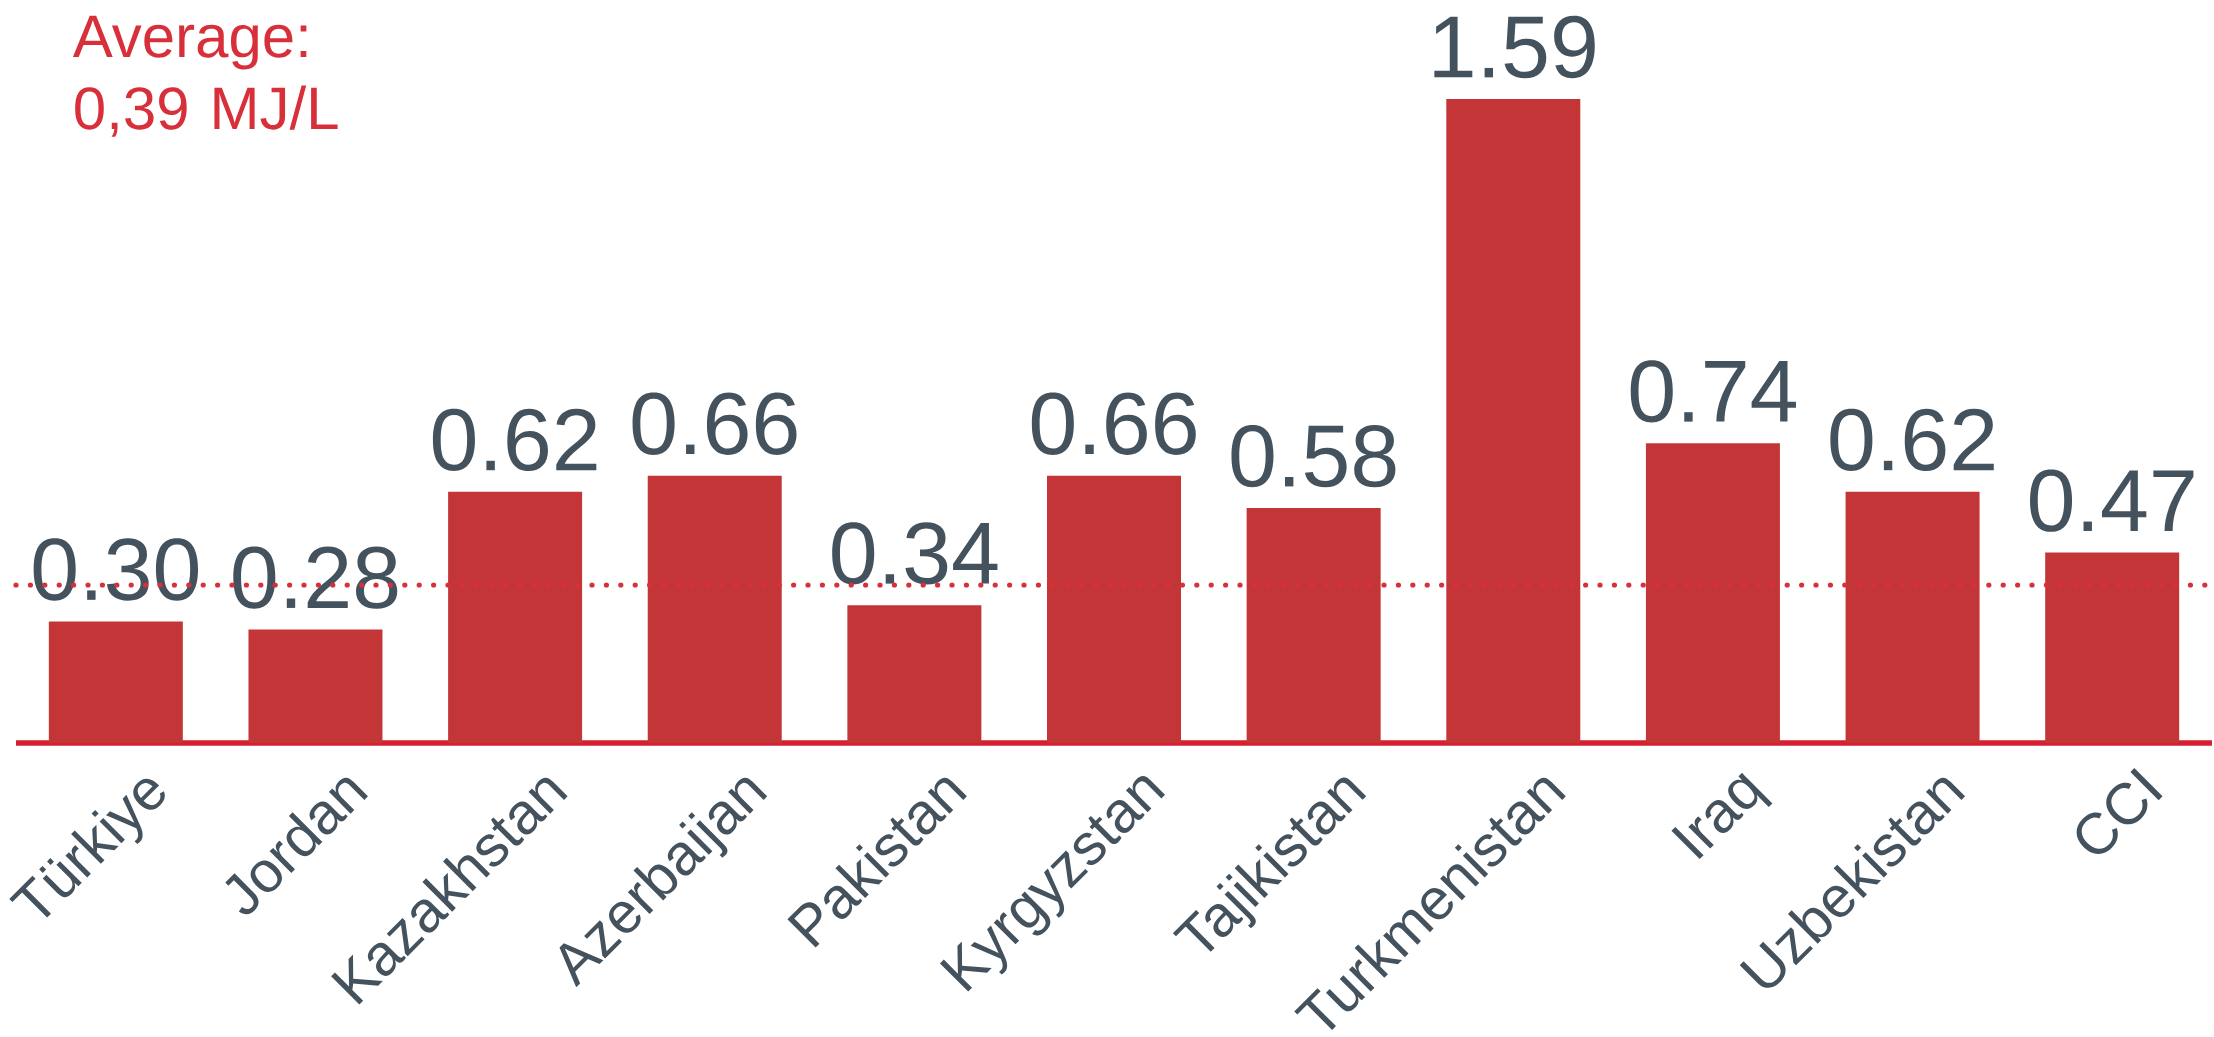 The width and height of the screenshot is (2214, 1037). What do you see at coordinates (1514, 47) in the screenshot?
I see `data-label: 1.59` at bounding box center [1514, 47].